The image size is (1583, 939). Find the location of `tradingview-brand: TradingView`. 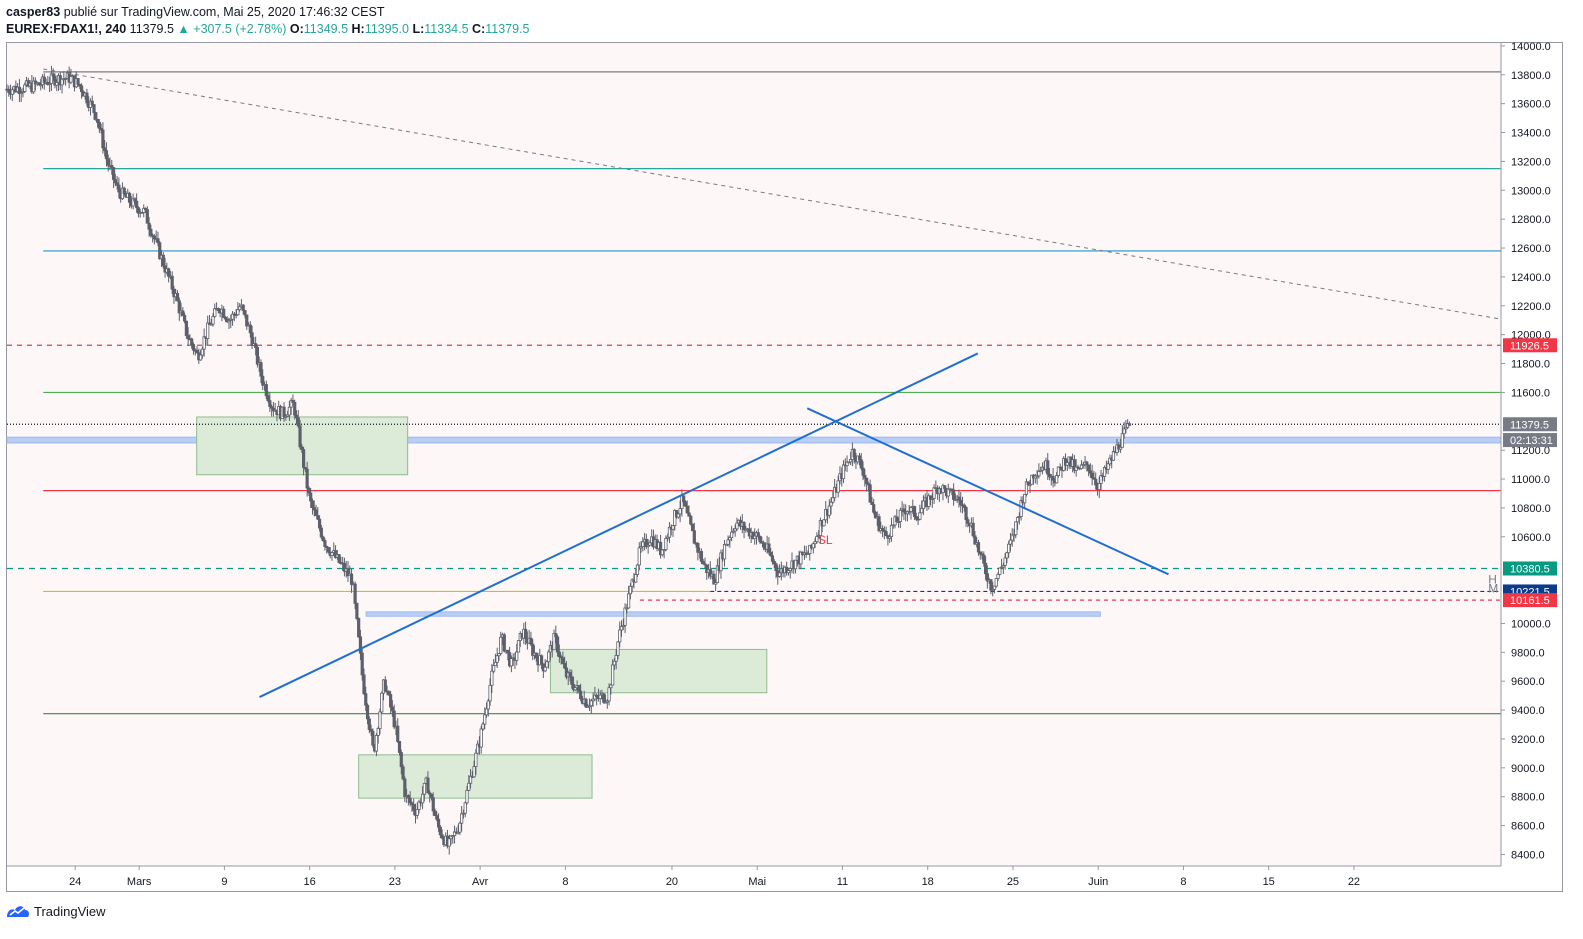

tradingview-brand: TradingView is located at coordinates (70, 911).